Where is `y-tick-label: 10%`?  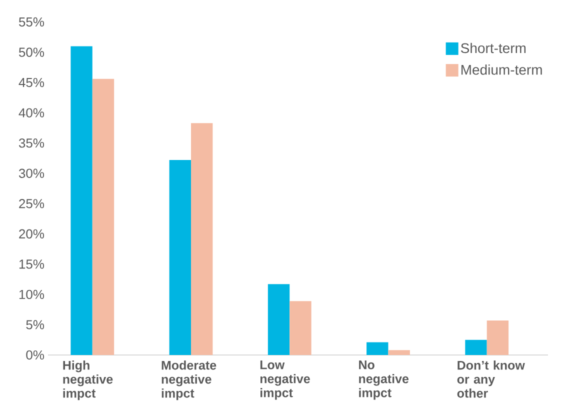
y-tick-label: 10% is located at coordinates (31, 295).